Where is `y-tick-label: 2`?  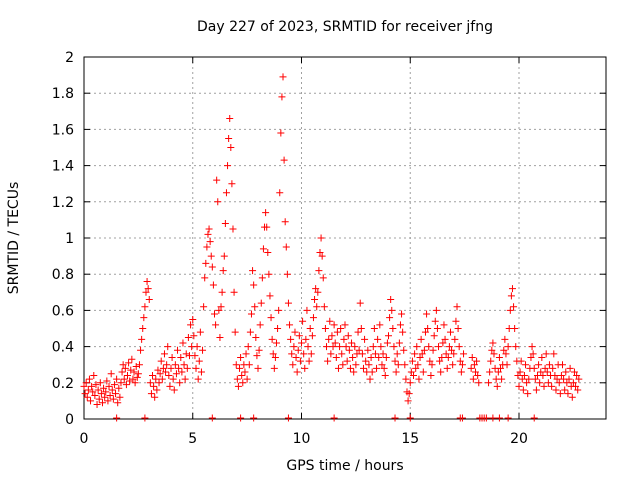 y-tick-label: 2 is located at coordinates (69, 58).